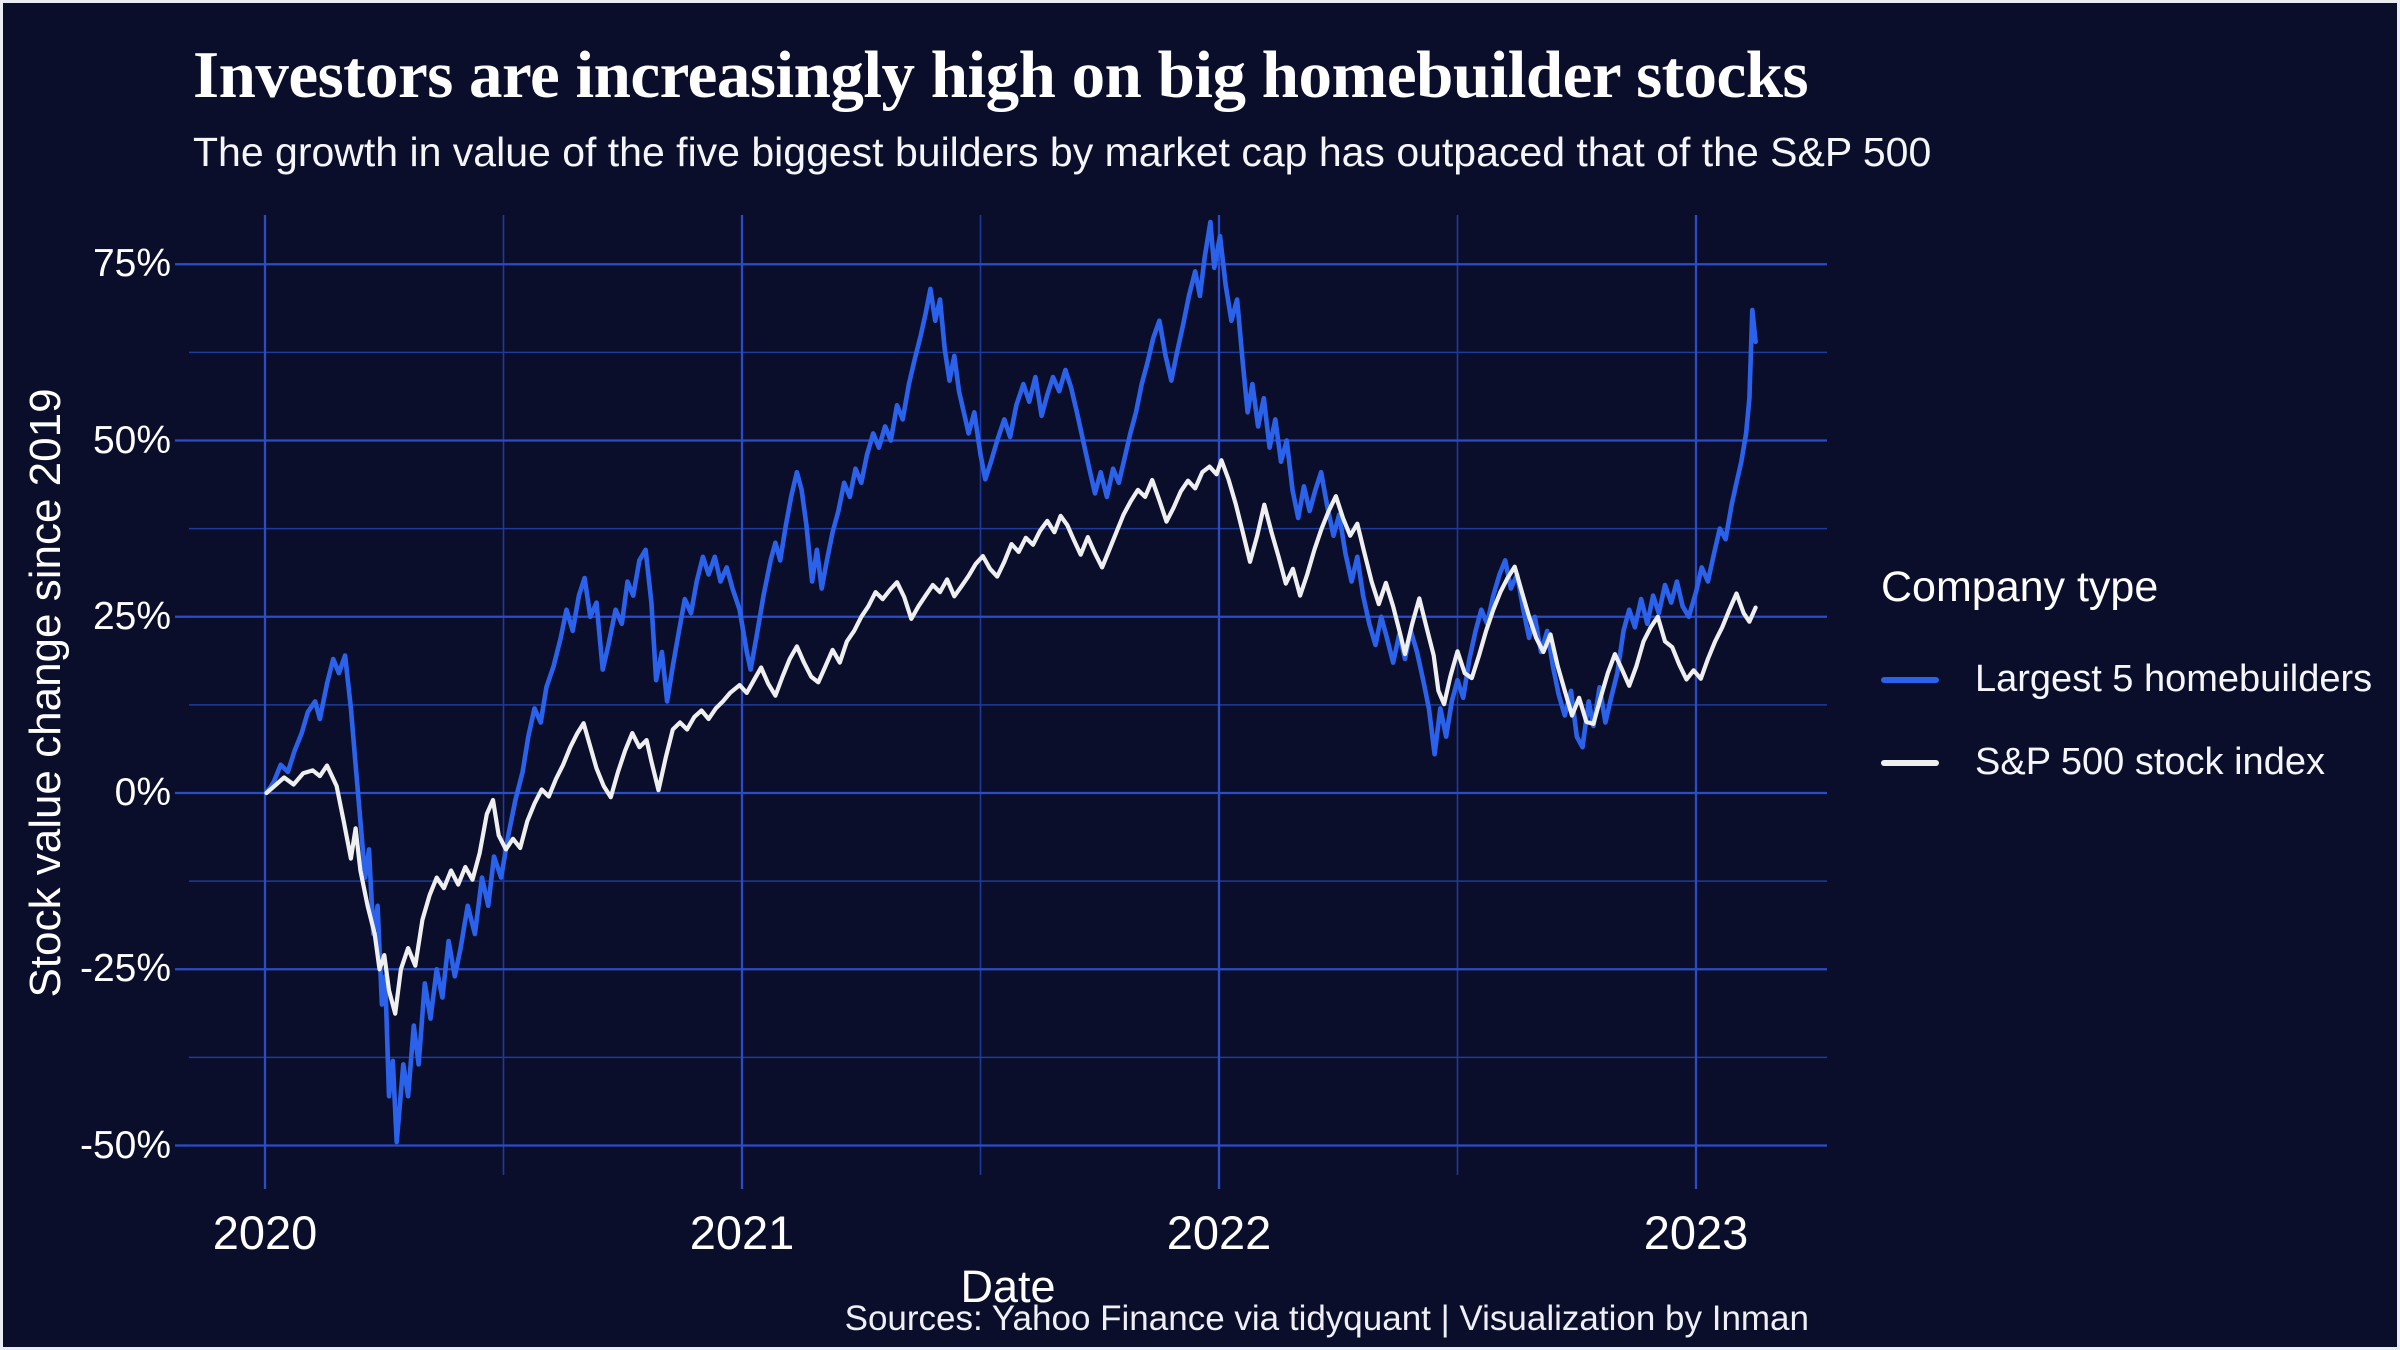 This screenshot has width=2400, height=1350. Describe the element at coordinates (45, 693) in the screenshot. I see `y-axis-title: Stock value change since 2019` at that location.